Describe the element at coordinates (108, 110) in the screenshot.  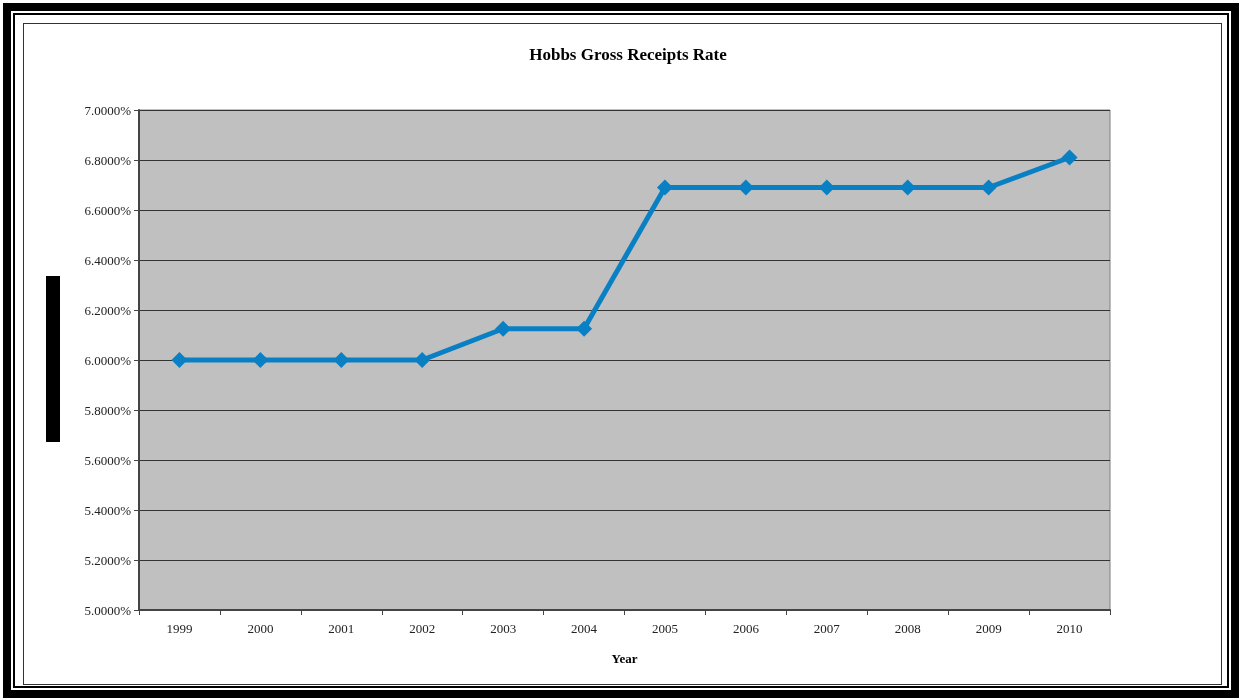
I see `y-tick-label: 7.0000%` at that location.